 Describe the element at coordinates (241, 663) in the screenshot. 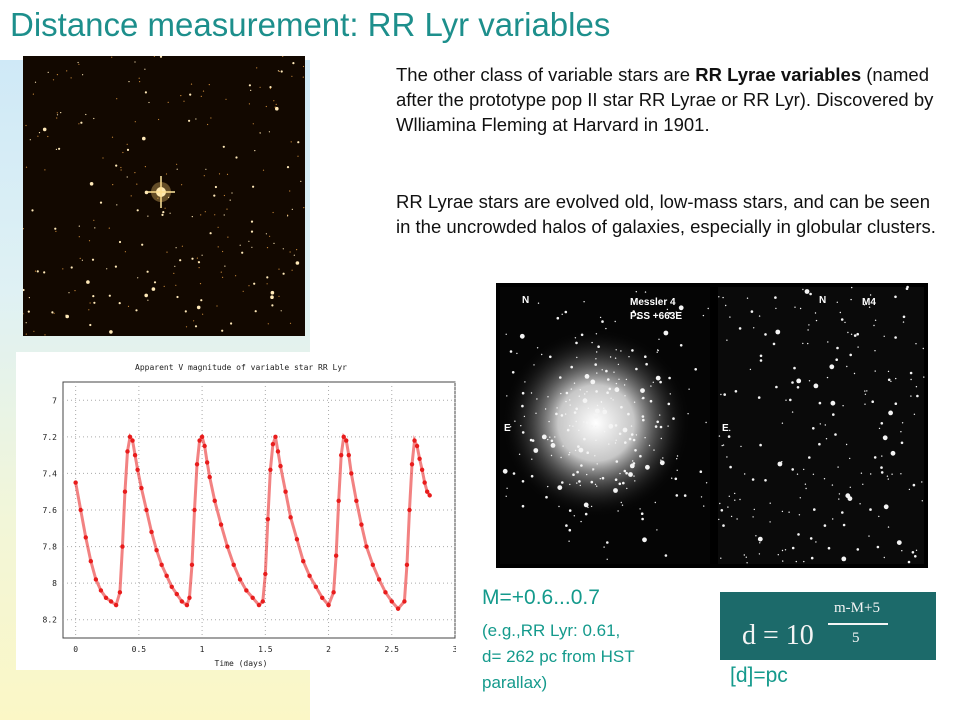

I see `x-axis-label: Time (days)` at that location.